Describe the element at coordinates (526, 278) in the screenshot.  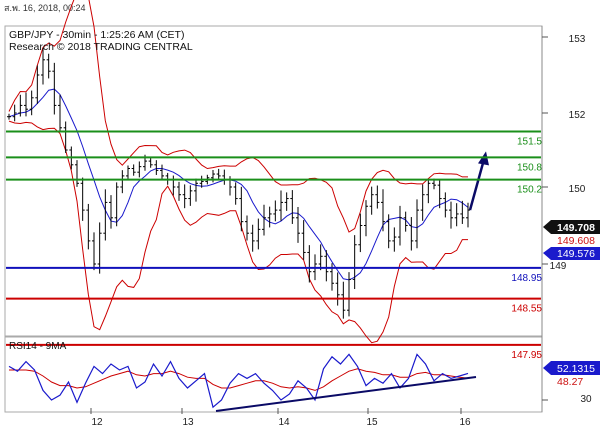
I see `level-label-148.95: 148.95` at that location.